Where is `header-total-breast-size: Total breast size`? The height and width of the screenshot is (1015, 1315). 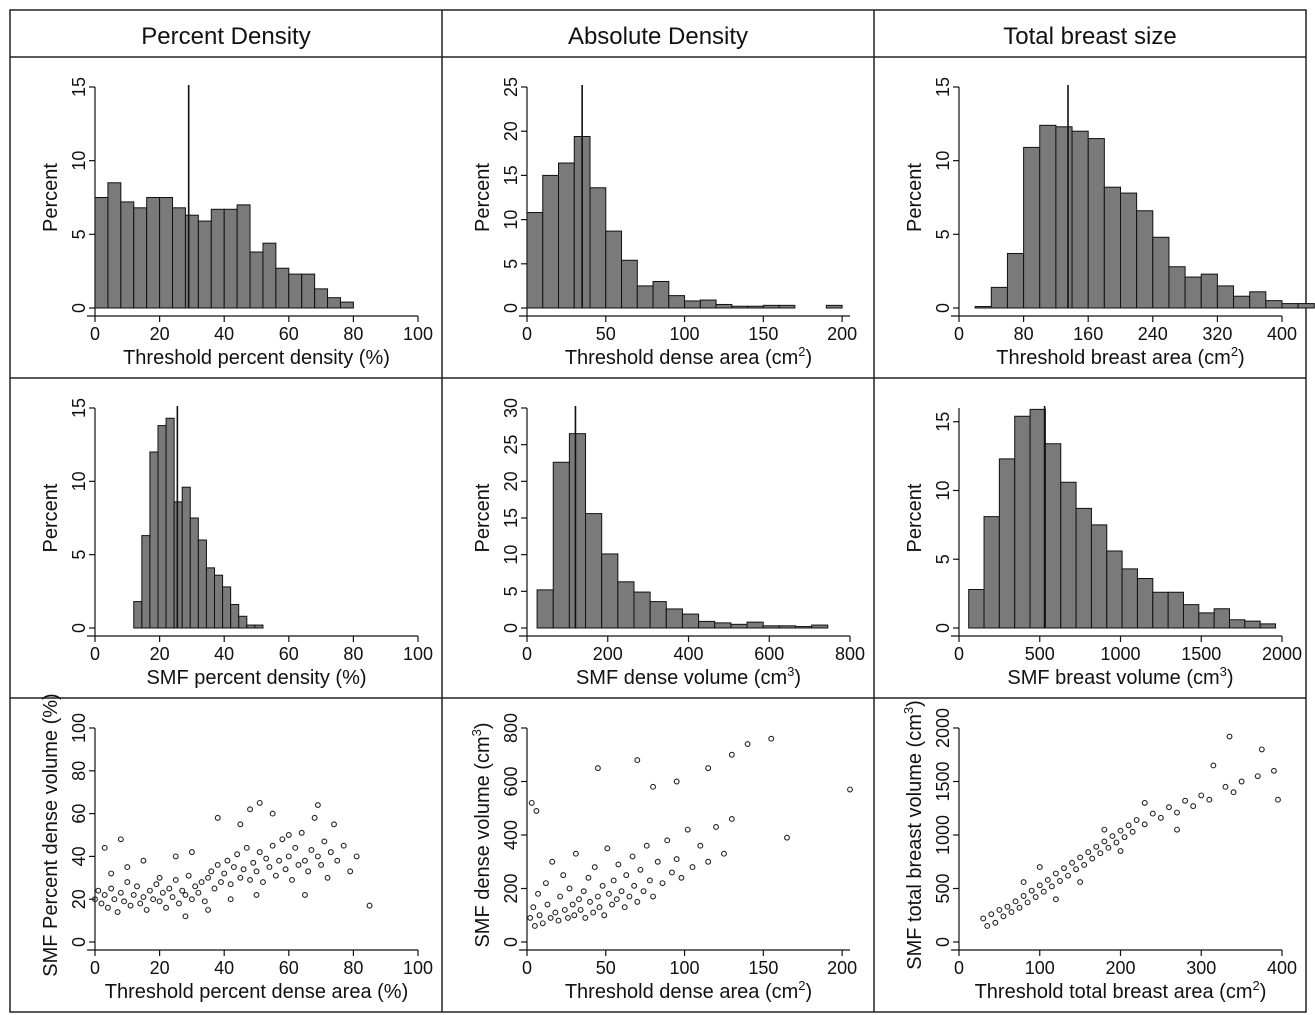
header-total-breast-size: Total breast size is located at coordinates (1089, 36).